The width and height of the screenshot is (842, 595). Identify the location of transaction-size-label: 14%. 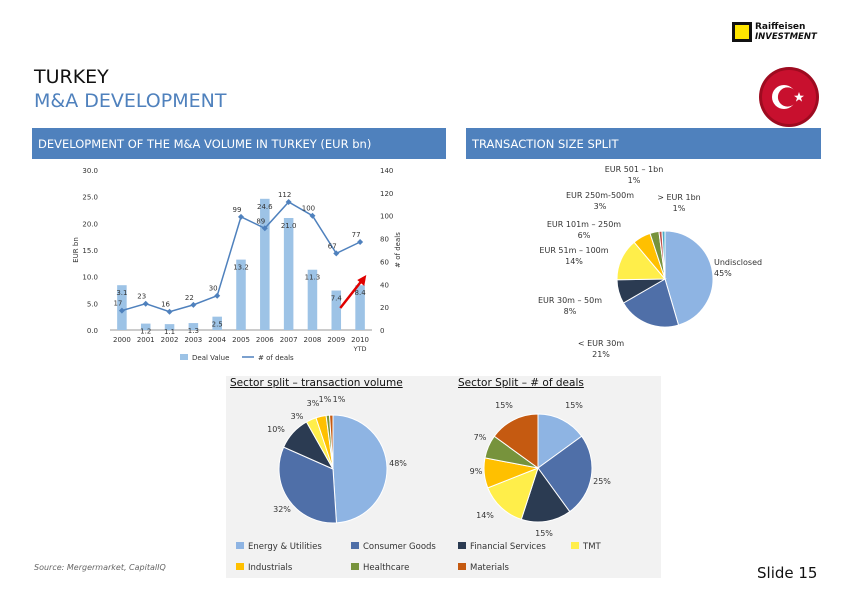
(574, 261).